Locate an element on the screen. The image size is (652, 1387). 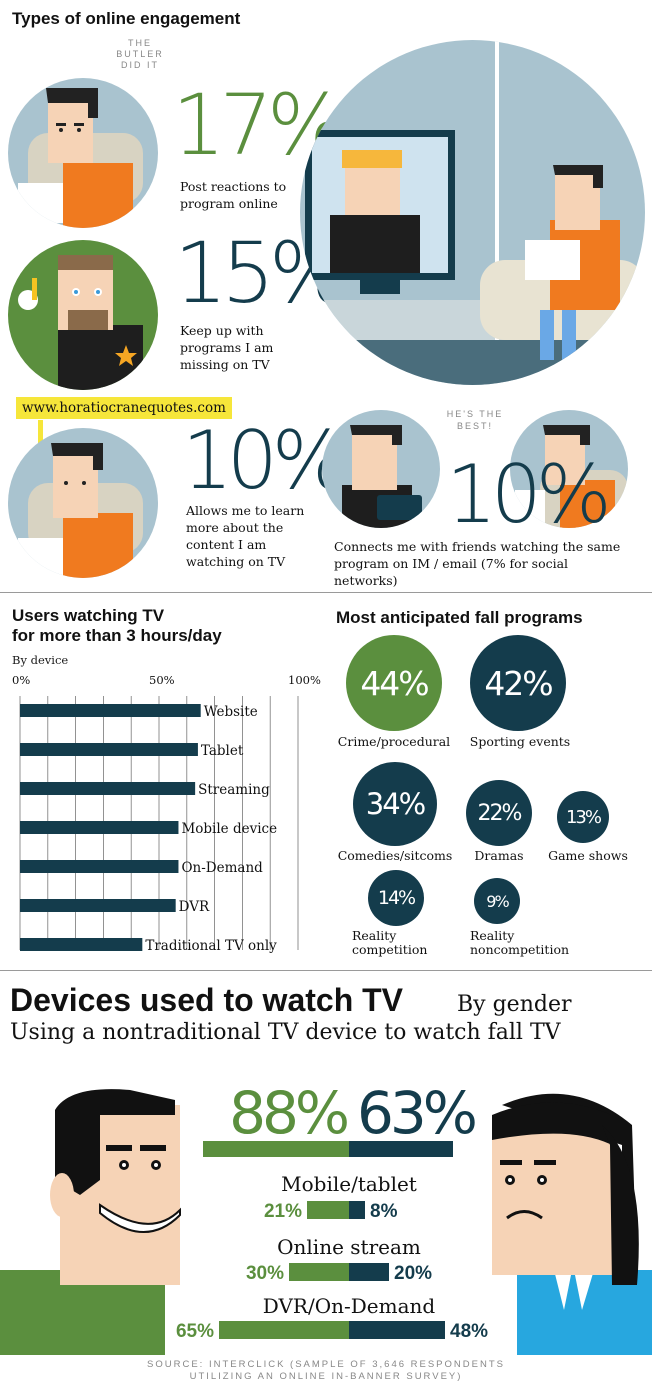
device-bar-label: Tablet is located at coordinates (222, 751).